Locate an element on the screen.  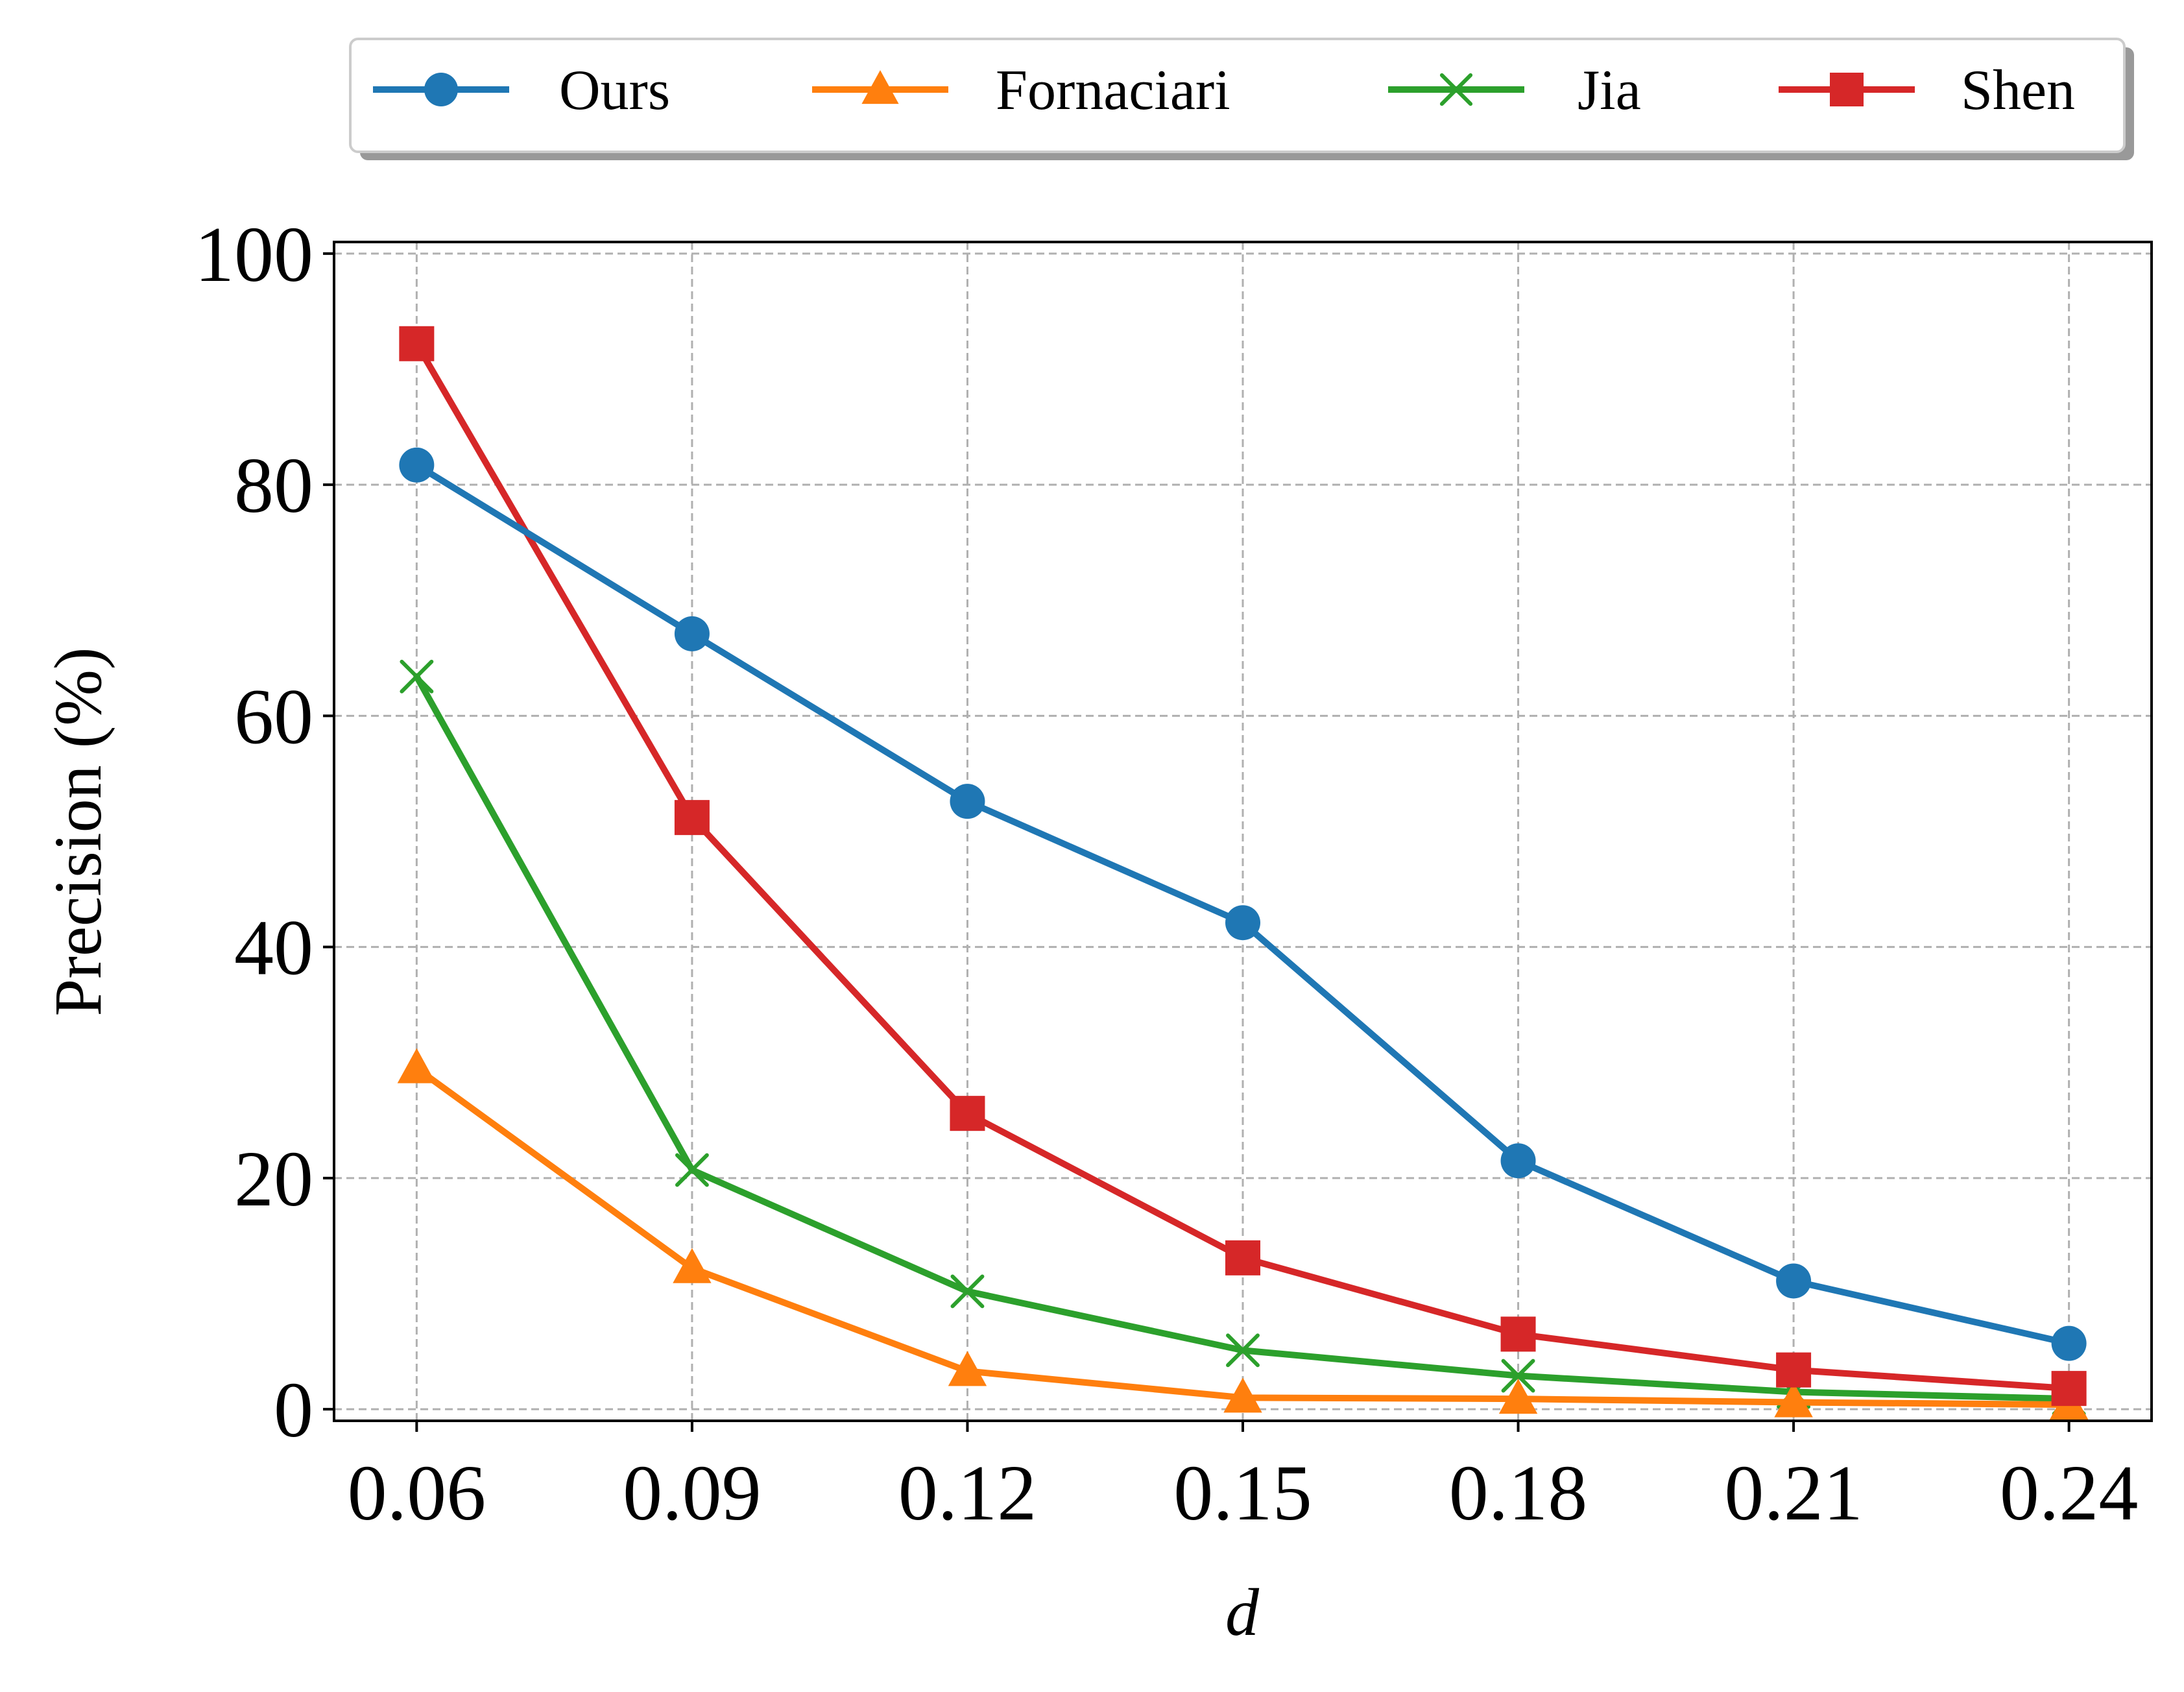
y-tick-label: 60 is located at coordinates (274, 717).